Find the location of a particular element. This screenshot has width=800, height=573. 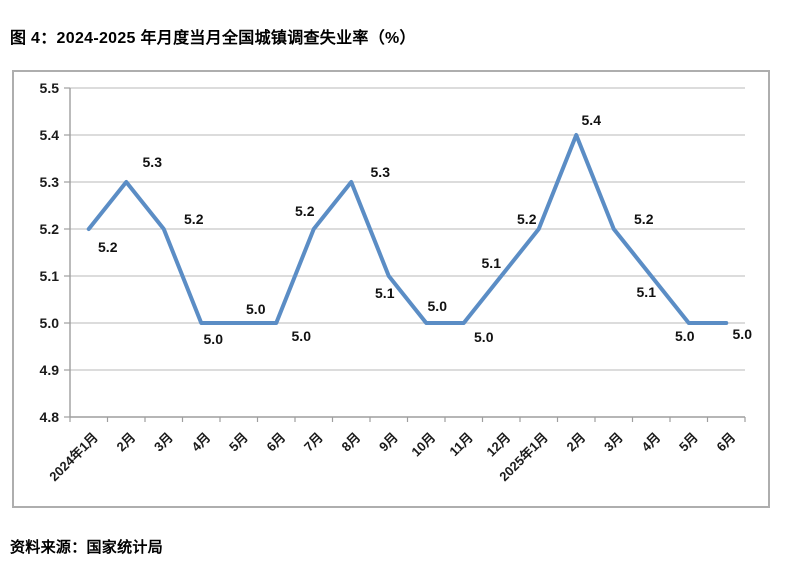

x-axis-label: 7月 is located at coordinates (313, 442).